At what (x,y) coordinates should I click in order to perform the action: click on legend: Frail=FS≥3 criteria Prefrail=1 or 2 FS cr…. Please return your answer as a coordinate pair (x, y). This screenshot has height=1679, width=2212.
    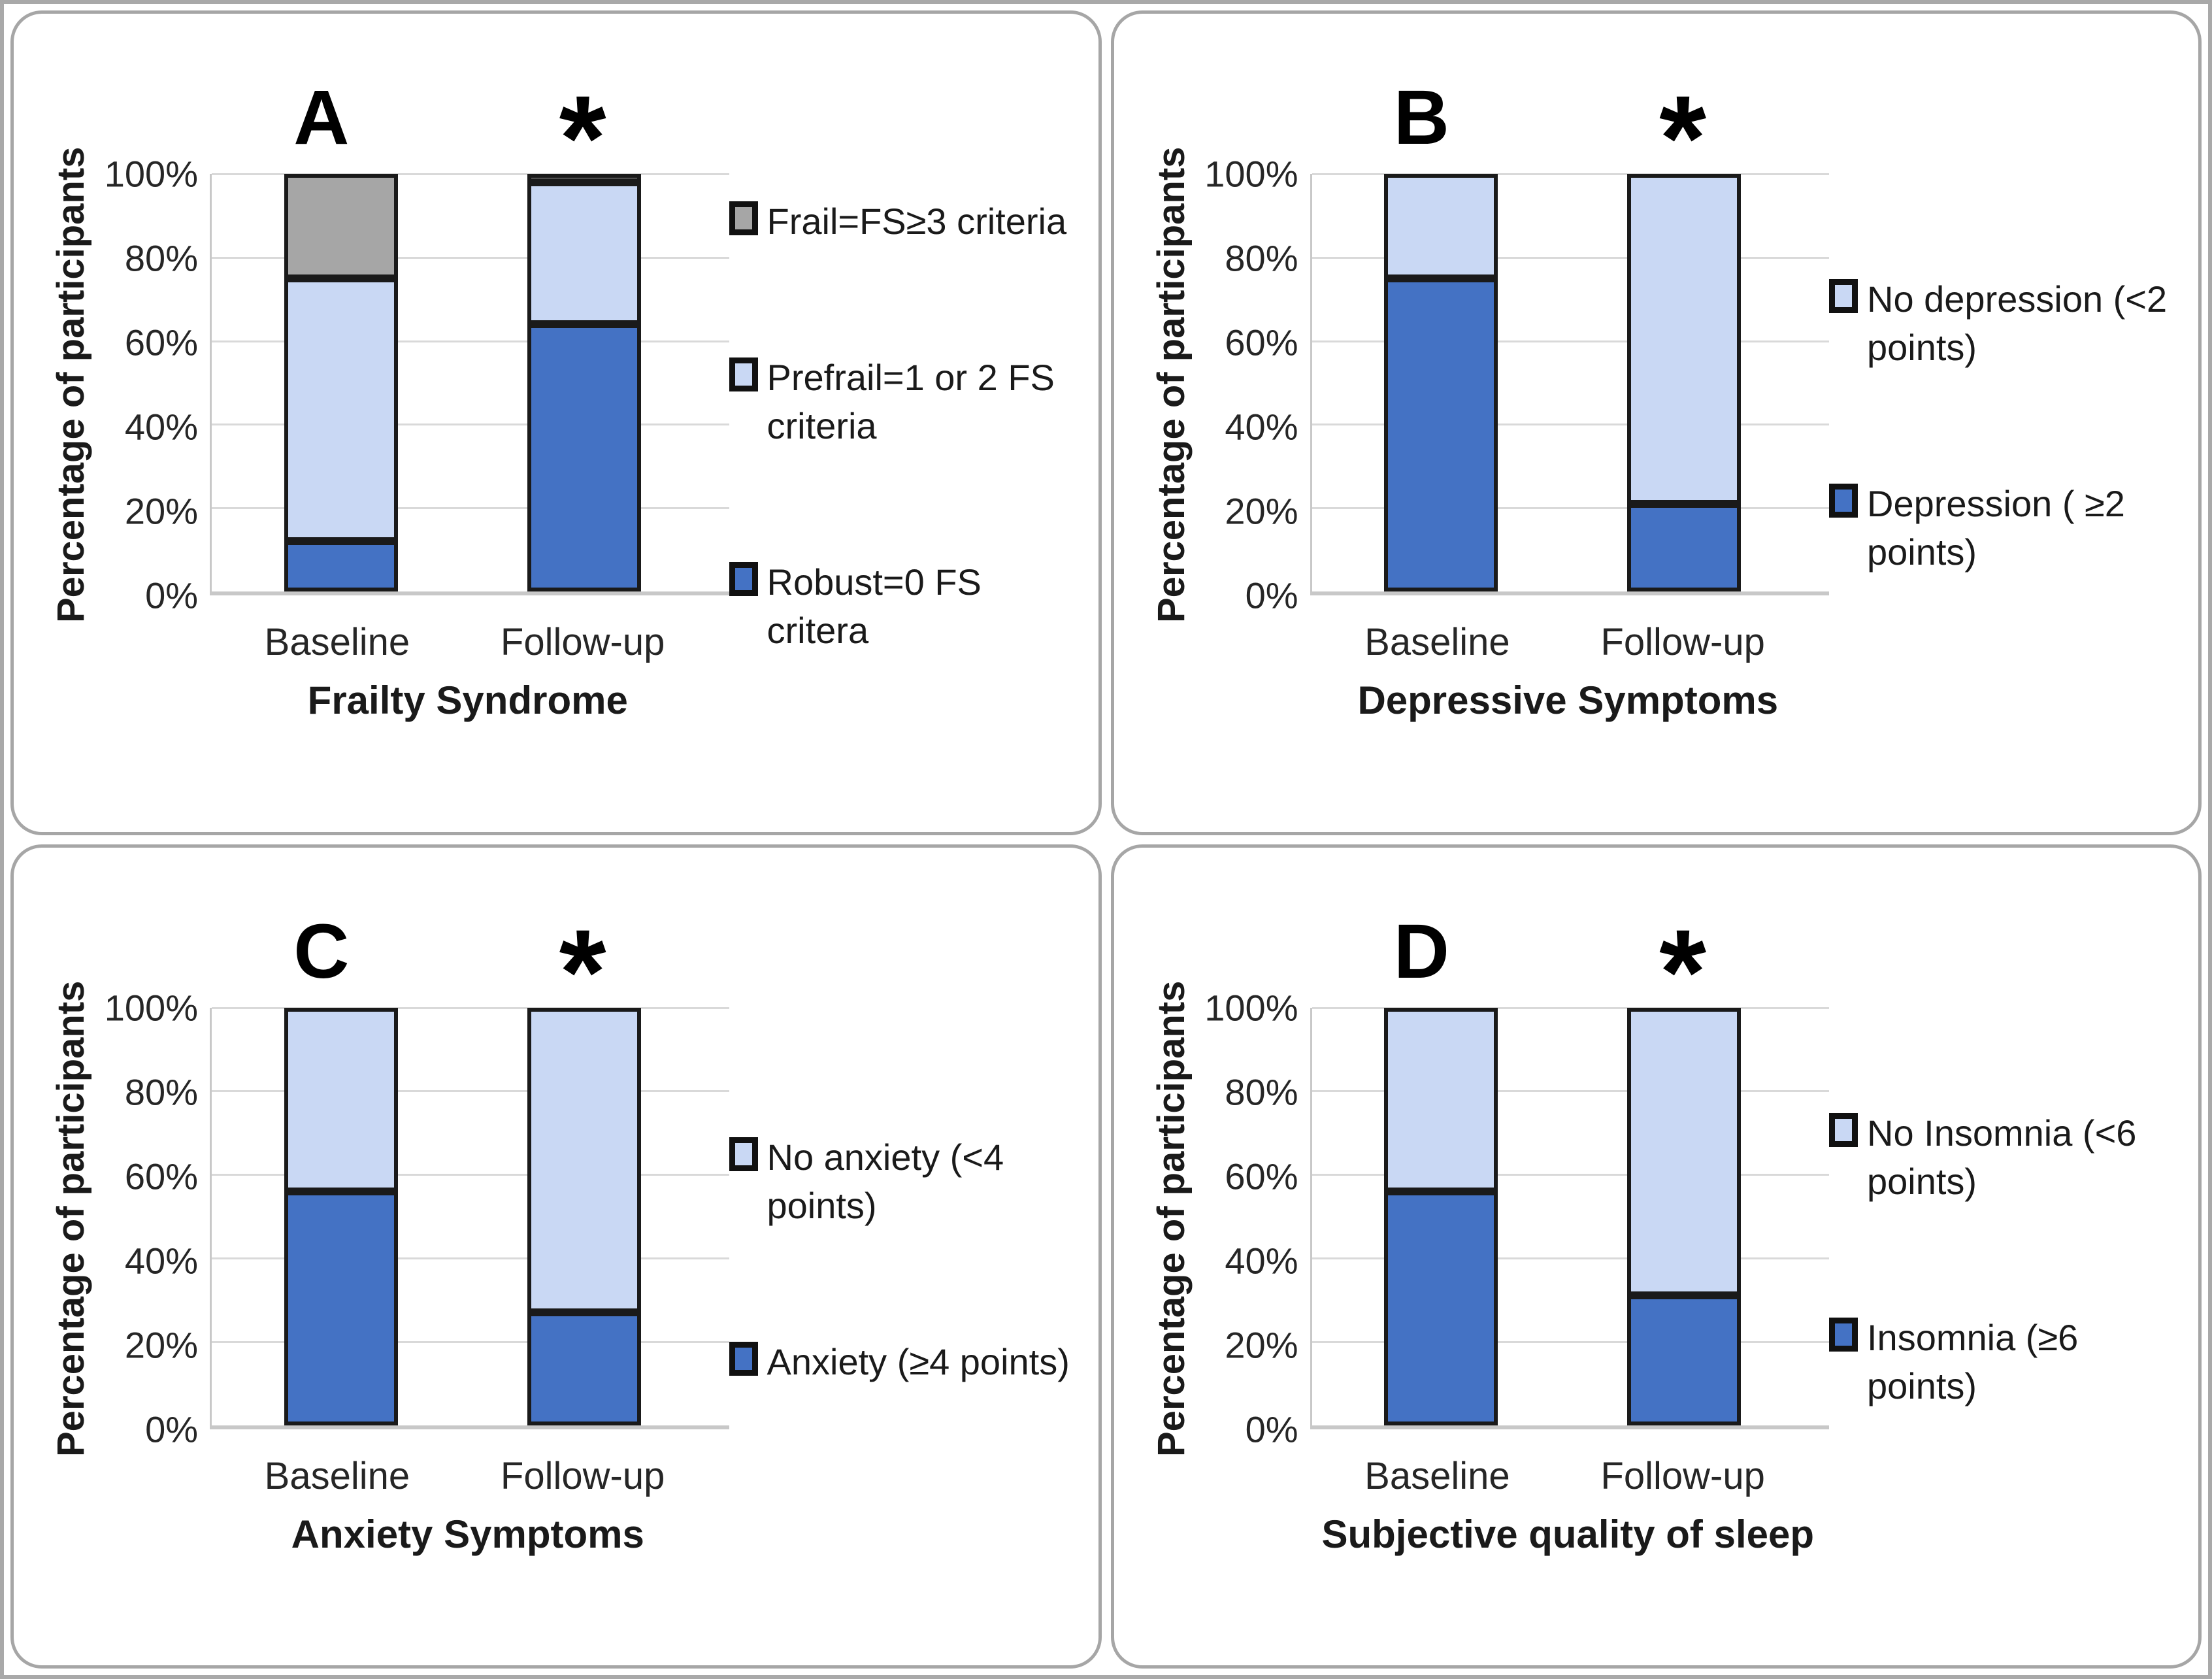
    Looking at the image, I should click on (907, 426).